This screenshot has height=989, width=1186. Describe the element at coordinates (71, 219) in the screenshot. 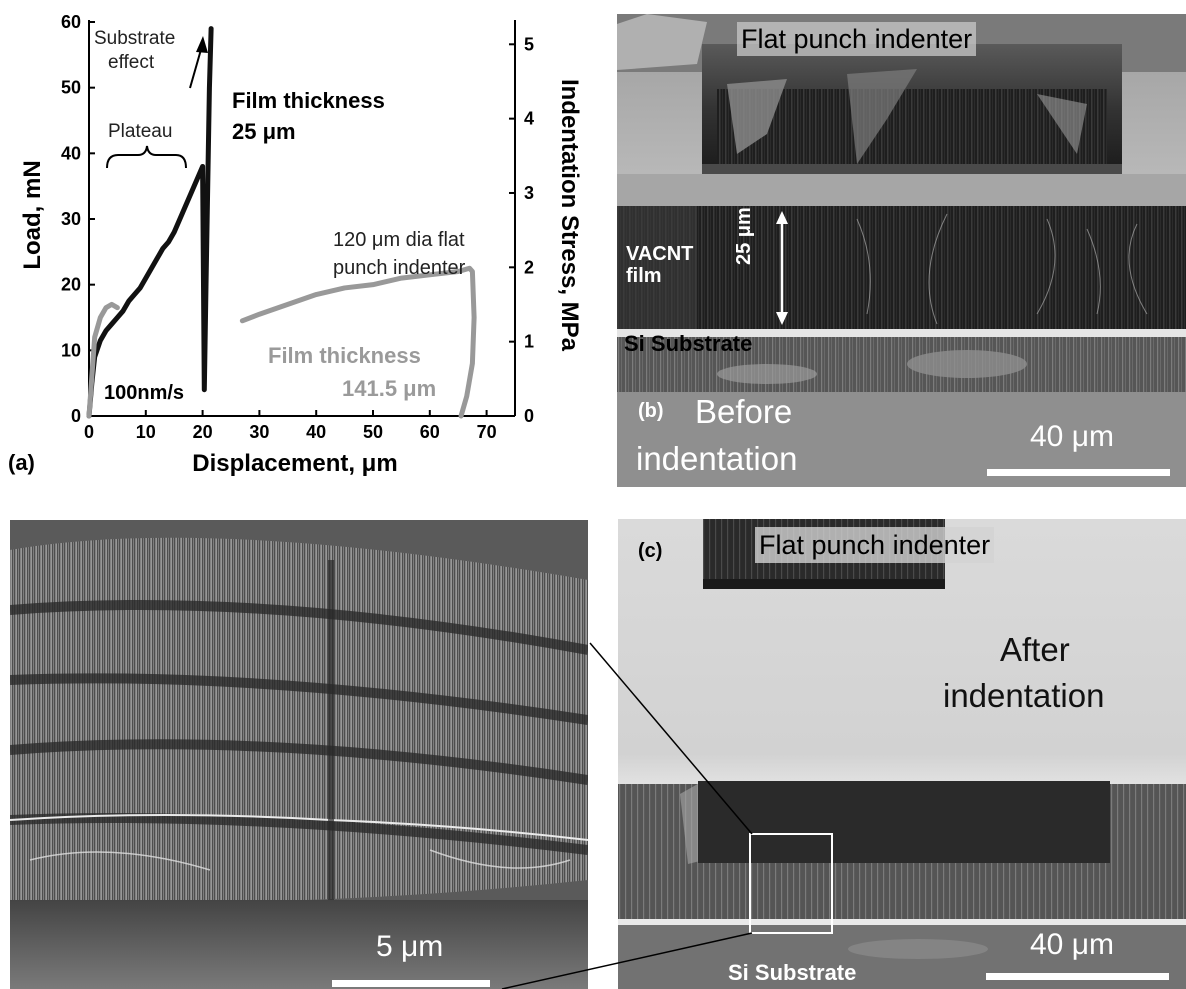

I see `y-tick-label: 30` at that location.